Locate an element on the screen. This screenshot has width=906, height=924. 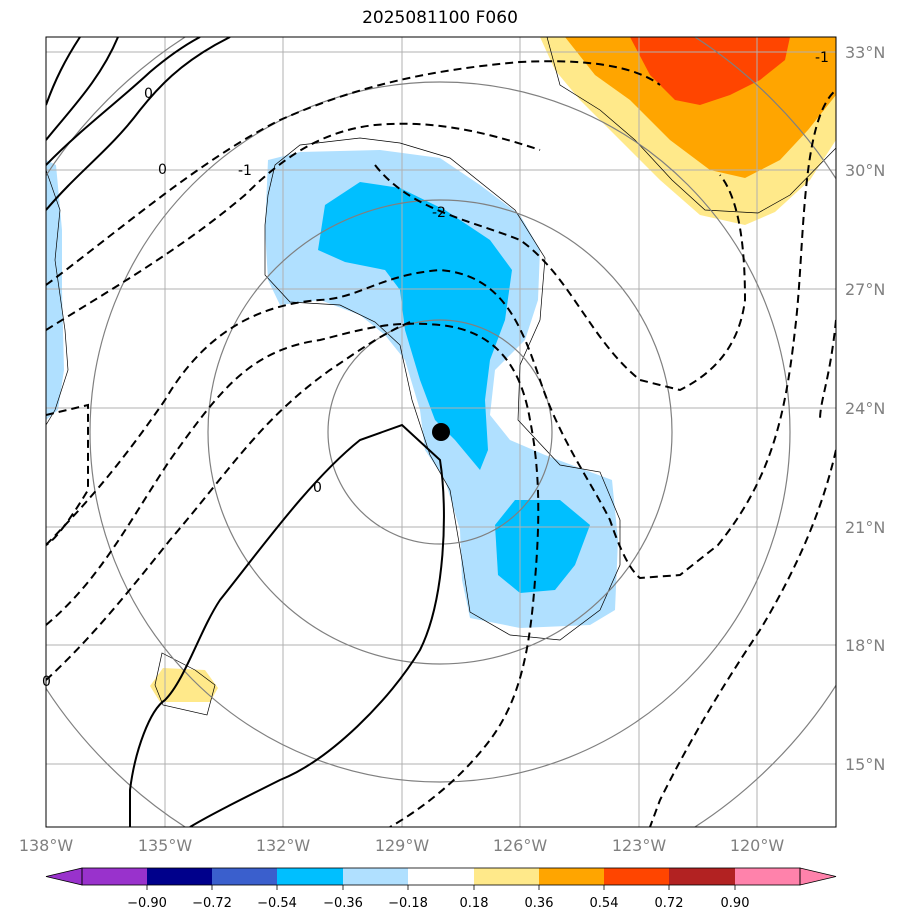
positive-anomaly-island is located at coordinates (184, 685).